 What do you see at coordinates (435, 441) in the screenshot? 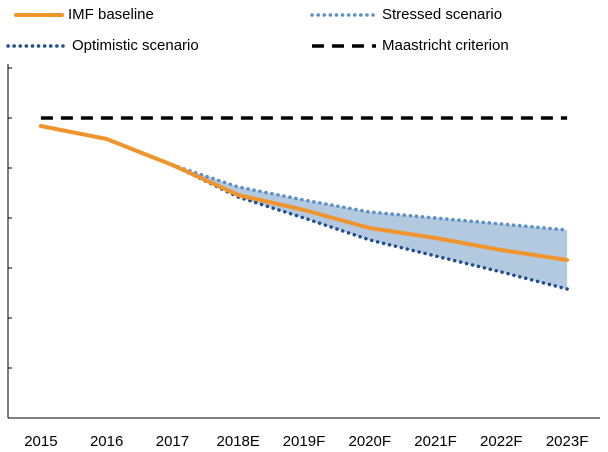
I see `x-tick-label: 2021F` at bounding box center [435, 441].